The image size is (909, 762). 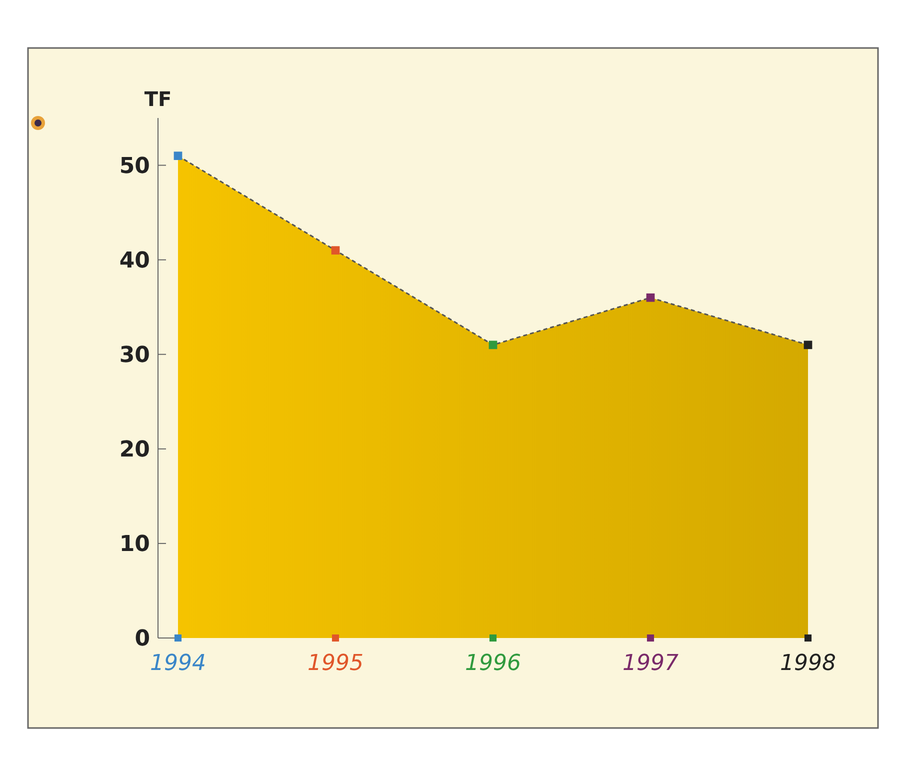 What do you see at coordinates (808, 663) in the screenshot?
I see `x-tick-label: 1998` at bounding box center [808, 663].